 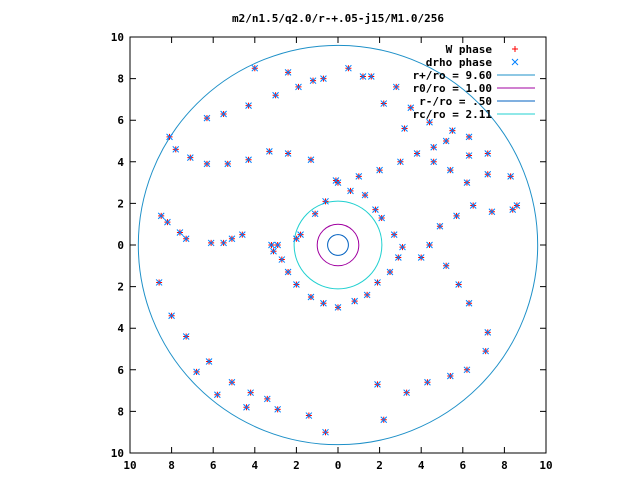 I want to click on x-tick-label-9: 8, so click(x=504, y=465).